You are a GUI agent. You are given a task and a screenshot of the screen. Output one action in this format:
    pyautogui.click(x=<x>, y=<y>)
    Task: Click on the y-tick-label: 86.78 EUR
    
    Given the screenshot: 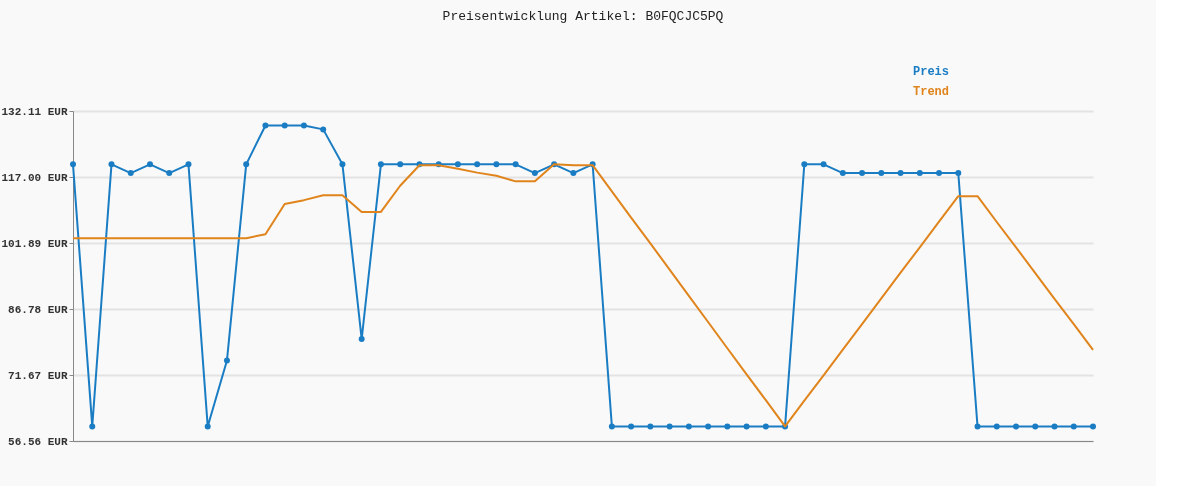 What is the action you would take?
    pyautogui.click(x=38, y=309)
    